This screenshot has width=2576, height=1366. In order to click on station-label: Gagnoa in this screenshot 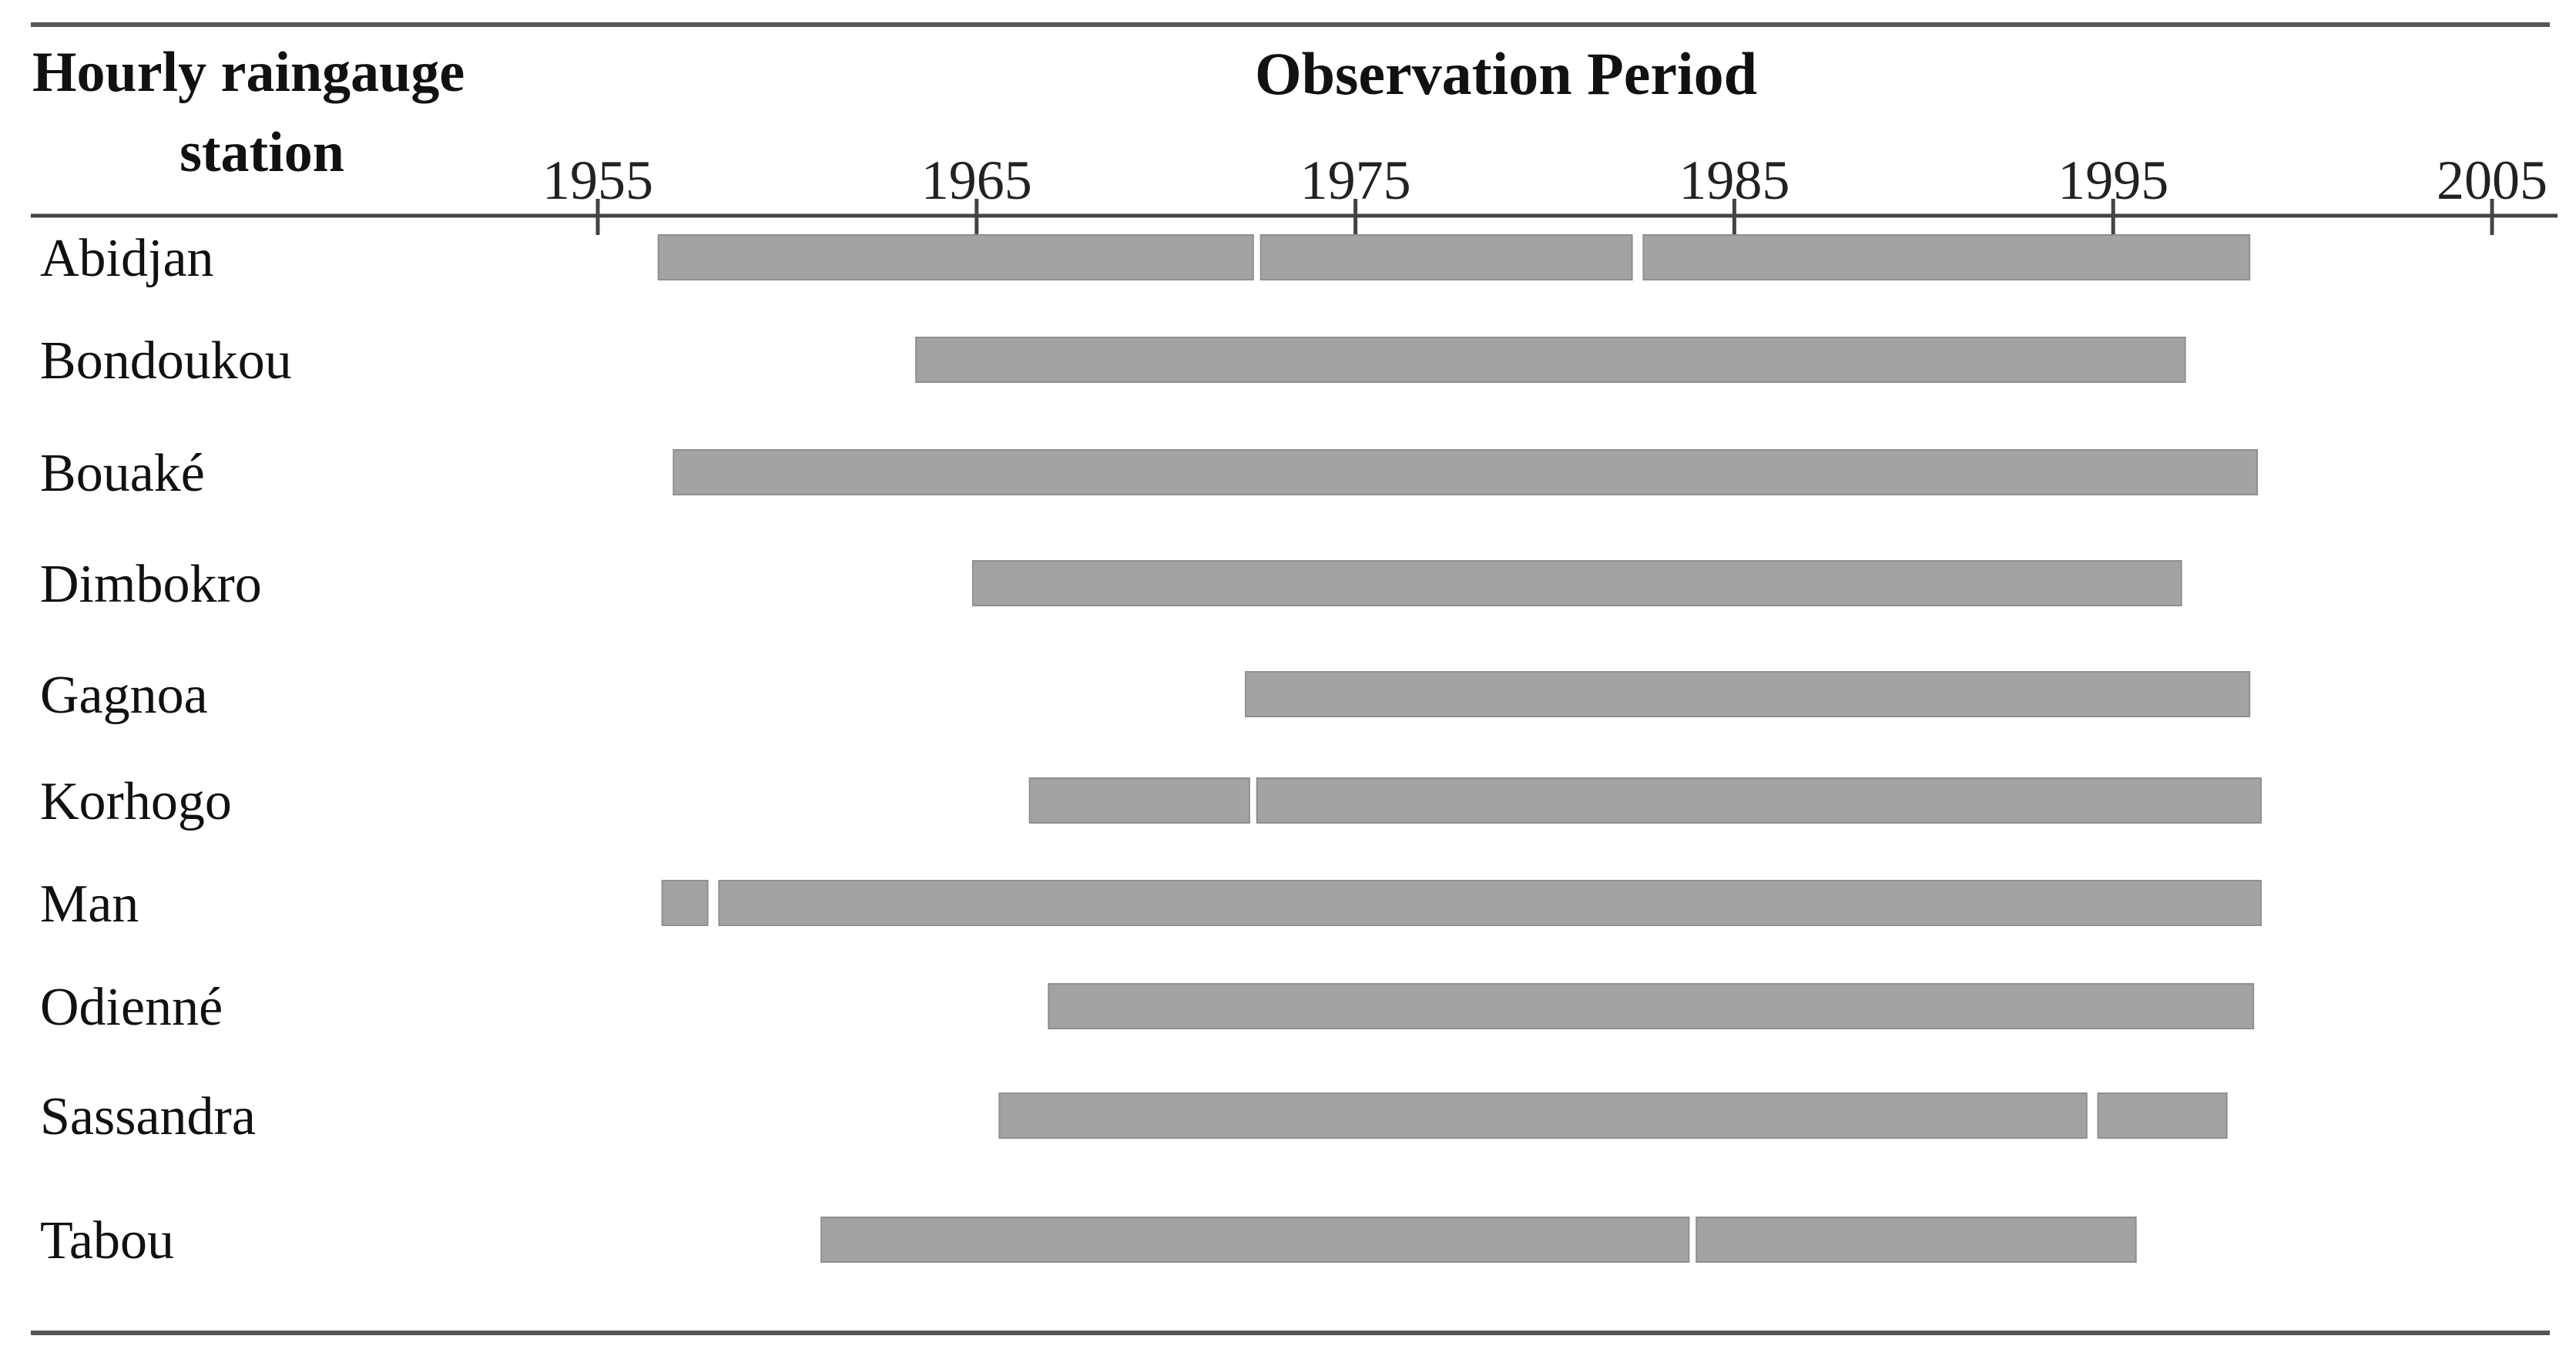, I will do `click(124, 695)`.